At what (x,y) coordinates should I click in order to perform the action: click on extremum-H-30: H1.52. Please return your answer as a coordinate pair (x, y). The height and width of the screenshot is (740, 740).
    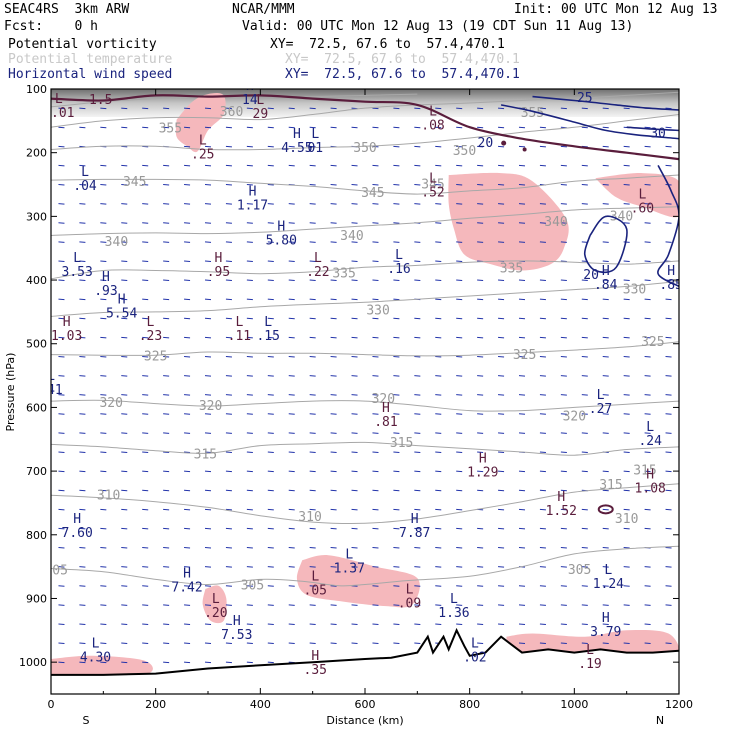
    Looking at the image, I should click on (561, 504).